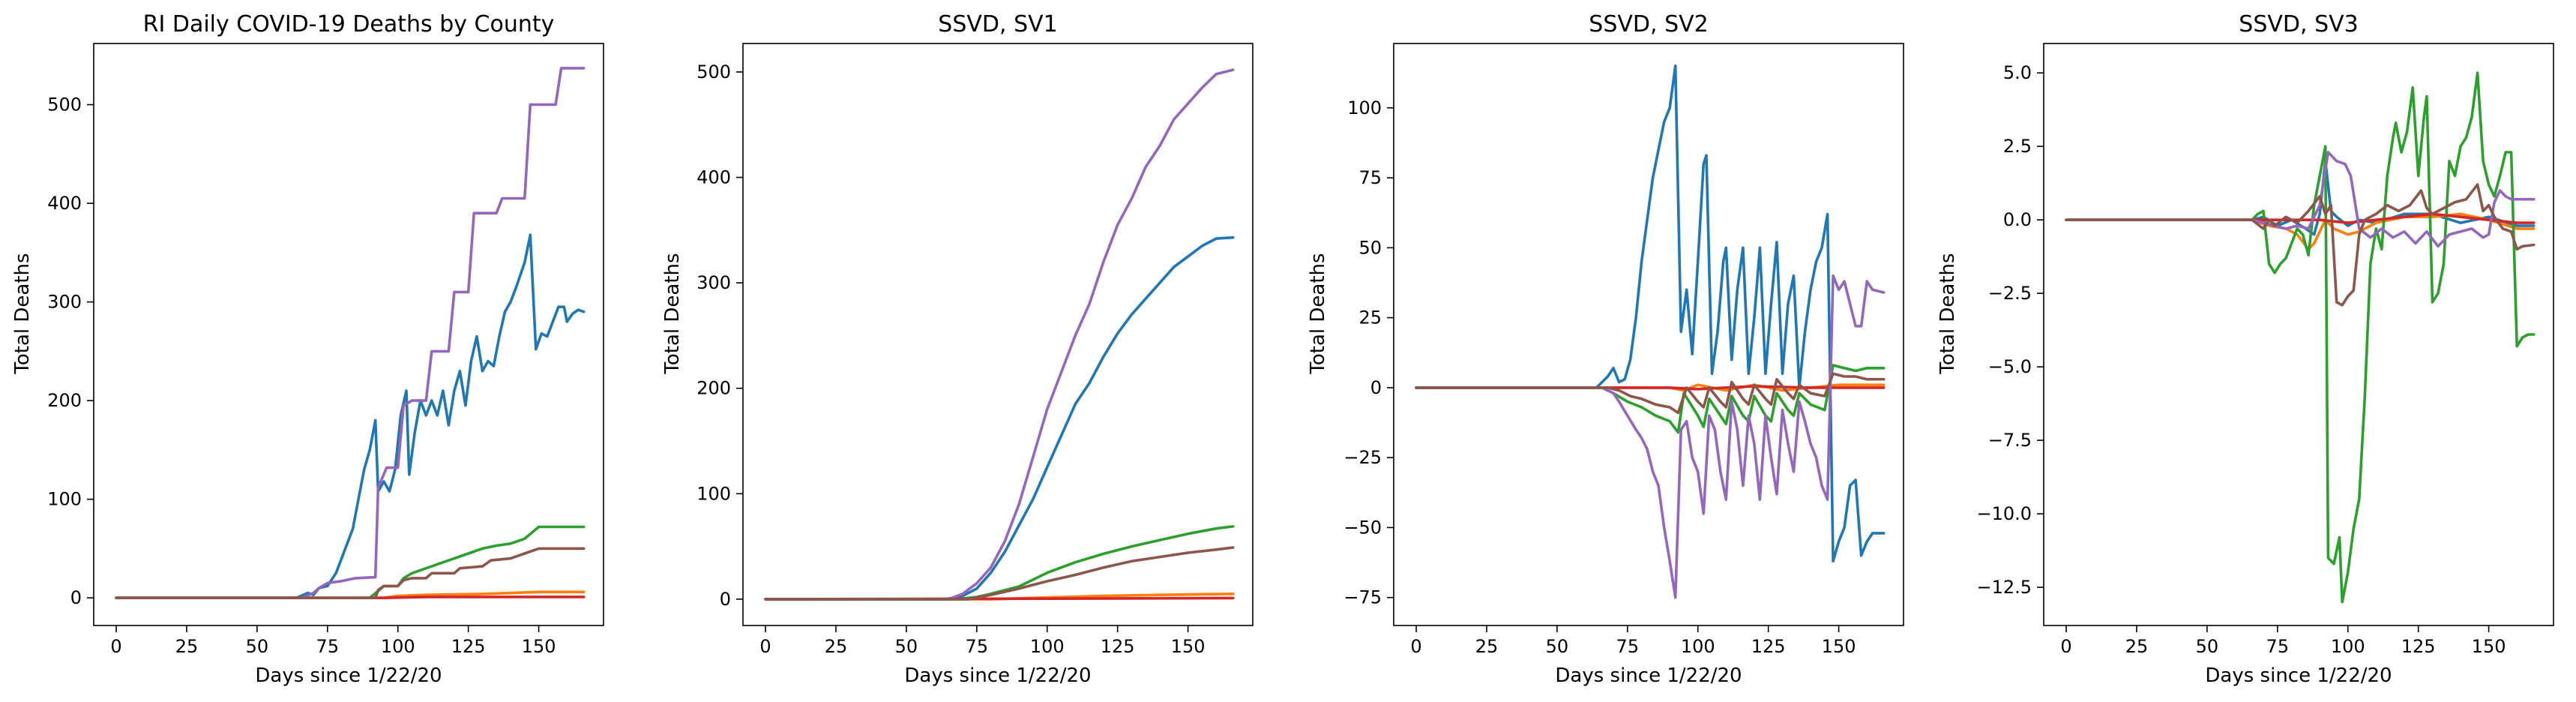 This screenshot has height=702, width=2576. What do you see at coordinates (1650, 393) in the screenshot?
I see `subplot-3-series-brown-line` at bounding box center [1650, 393].